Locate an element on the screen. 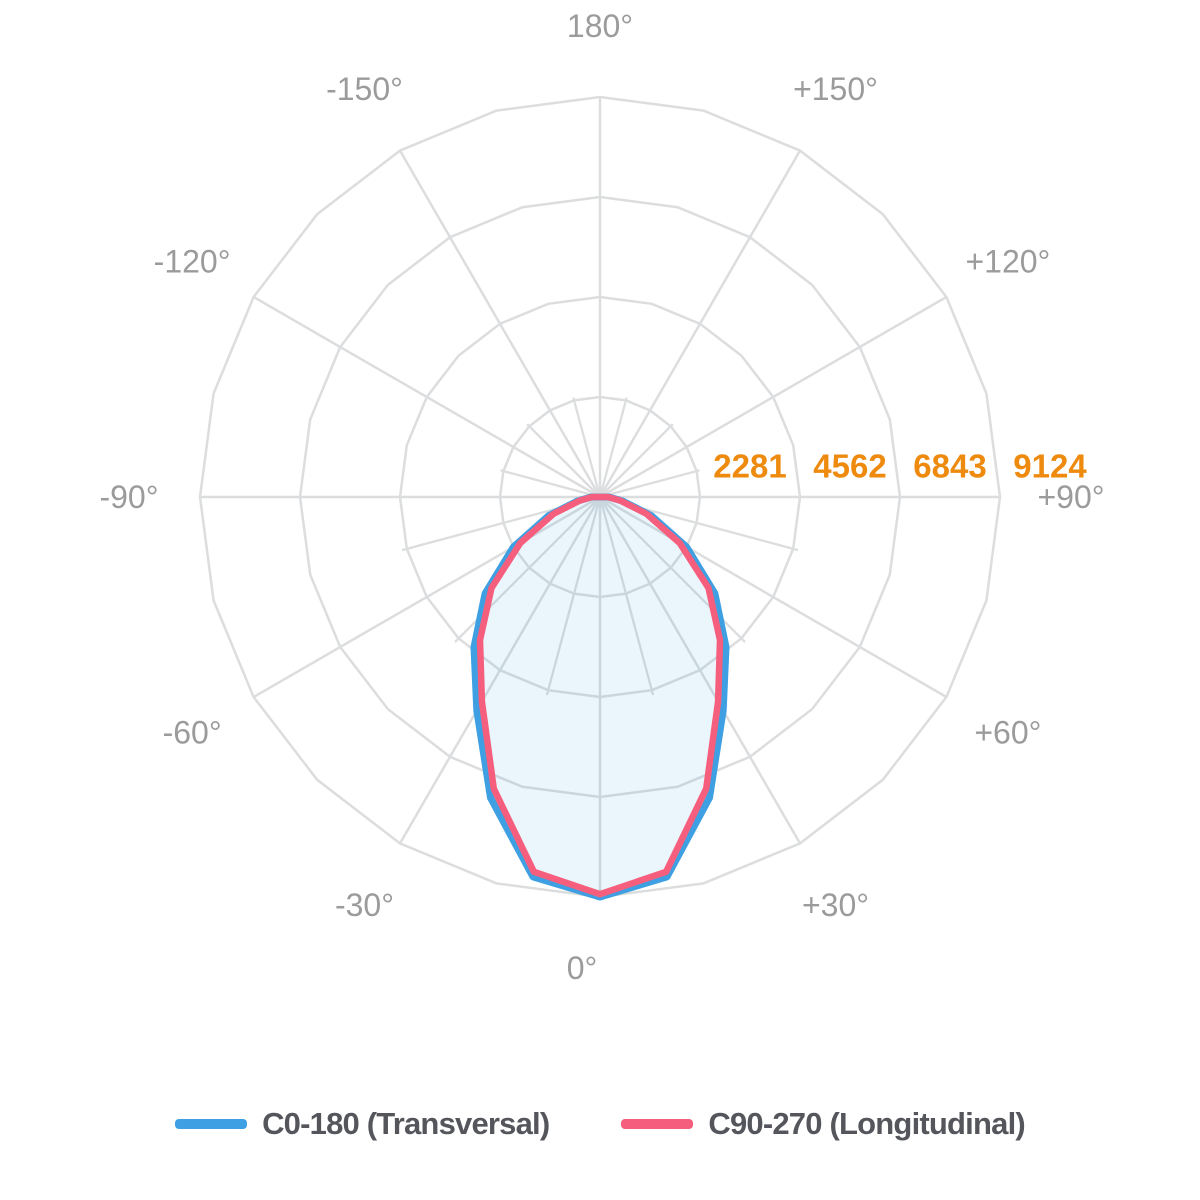 This screenshot has height=1200, width=1200. series-curves is located at coordinates (600, 697).